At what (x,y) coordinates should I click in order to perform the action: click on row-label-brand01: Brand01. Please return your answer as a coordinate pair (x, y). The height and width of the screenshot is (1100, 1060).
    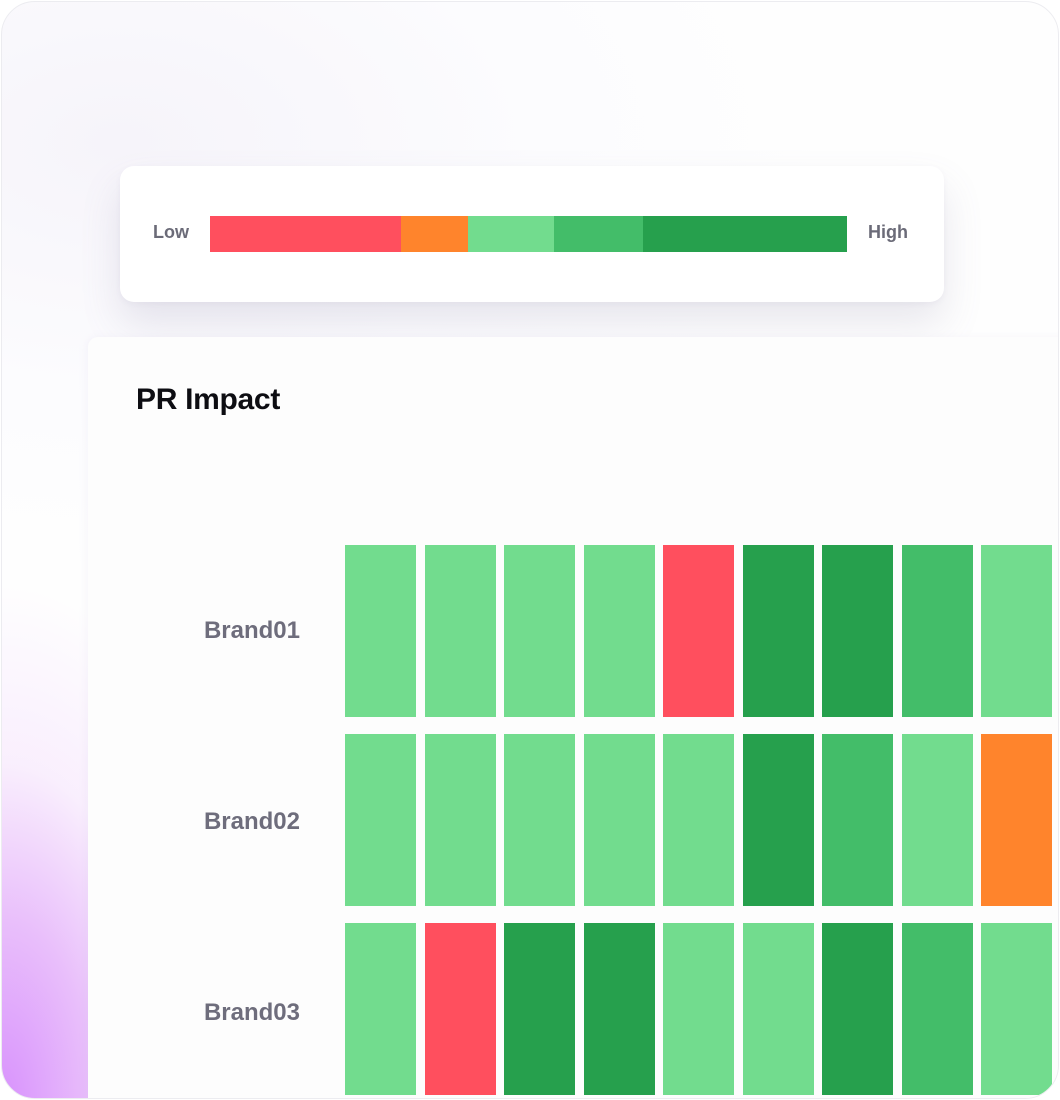
    Looking at the image, I should click on (251, 630).